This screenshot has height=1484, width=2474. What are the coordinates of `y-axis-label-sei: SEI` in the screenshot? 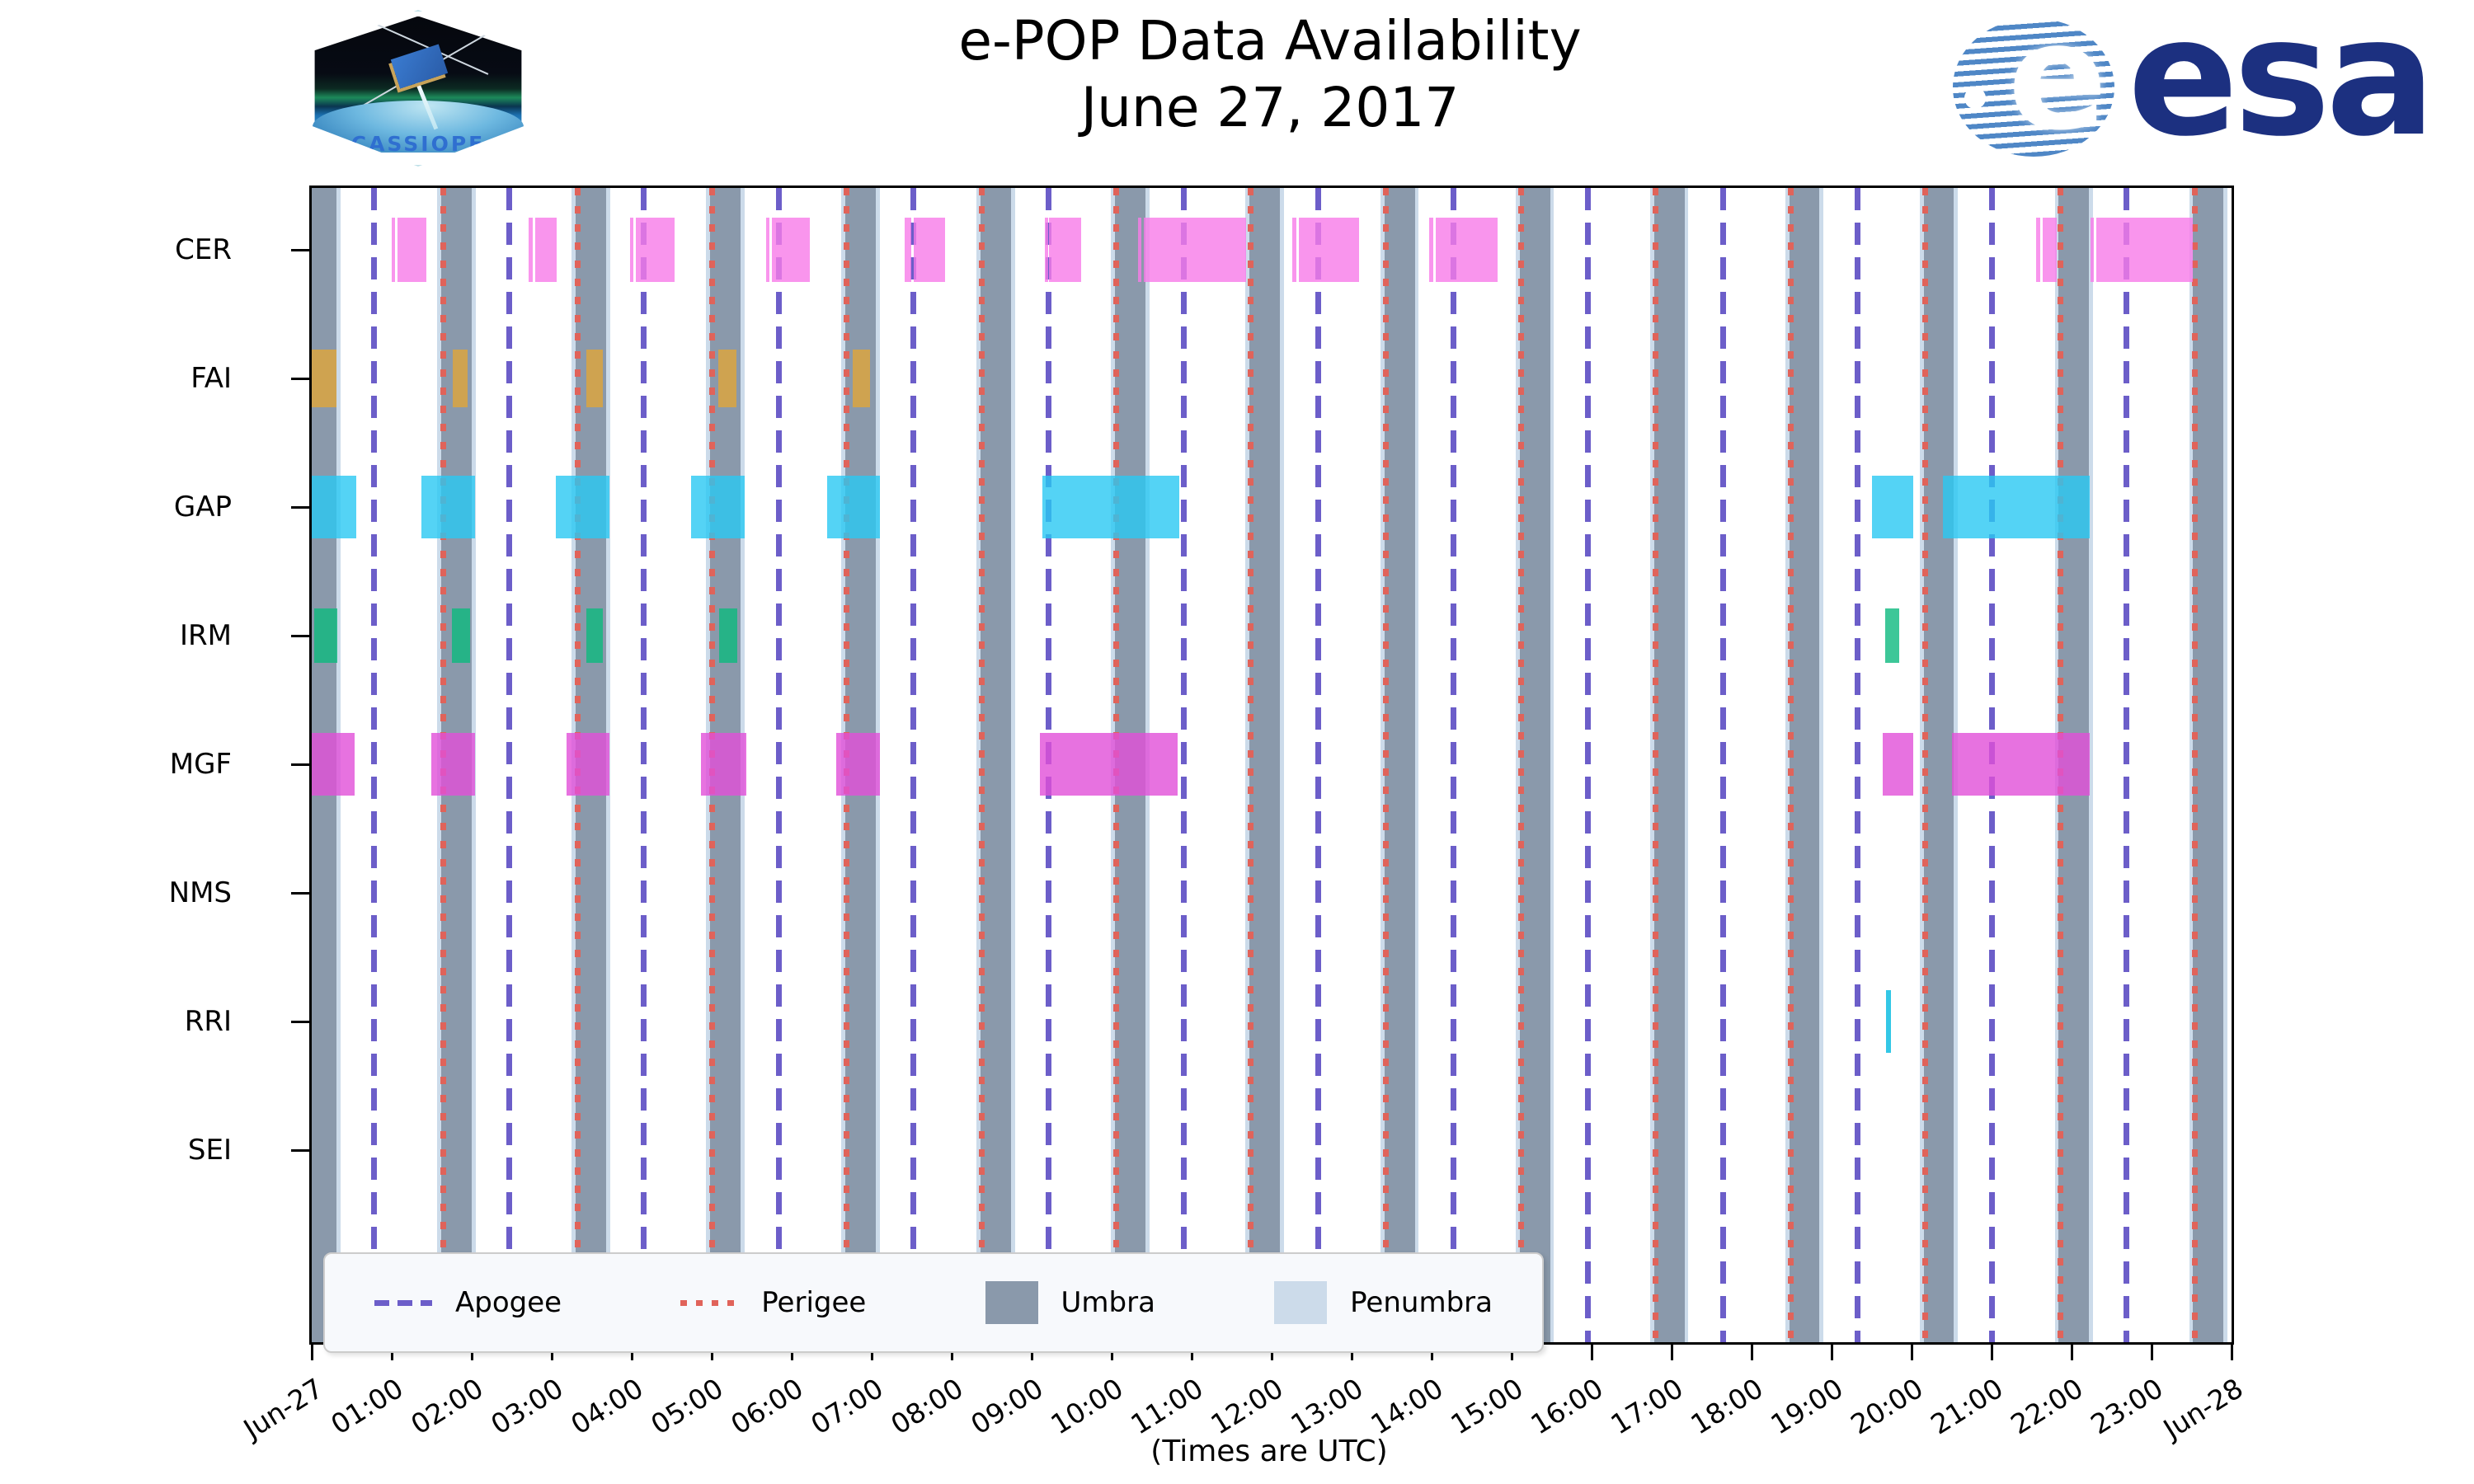 It's located at (209, 1150).